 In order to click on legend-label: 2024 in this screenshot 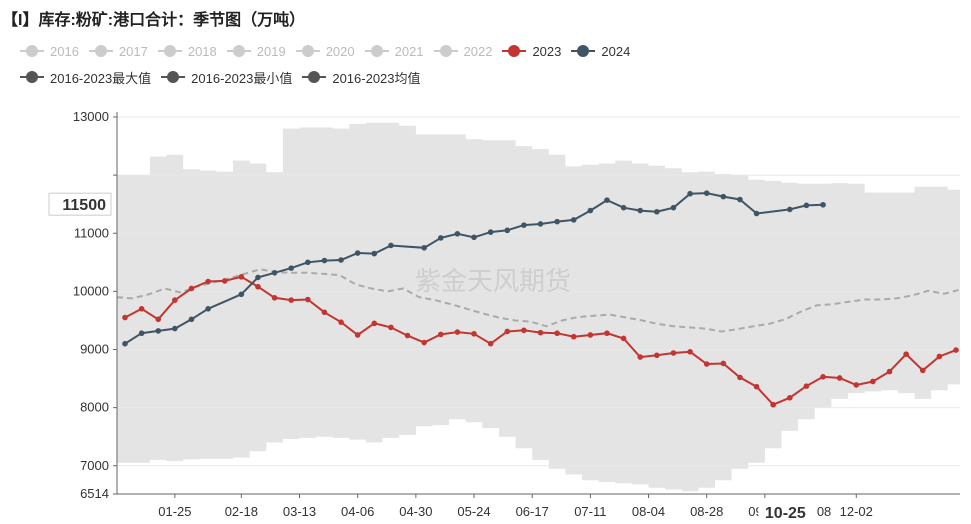, I will do `click(616, 51)`.